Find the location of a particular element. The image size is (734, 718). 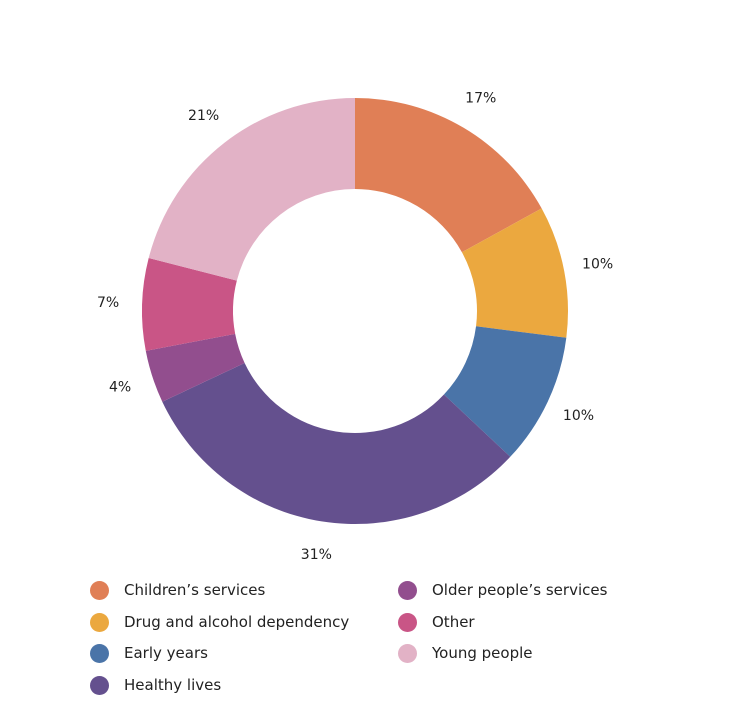

legend-label-early-years: Early years is located at coordinates (166, 653).